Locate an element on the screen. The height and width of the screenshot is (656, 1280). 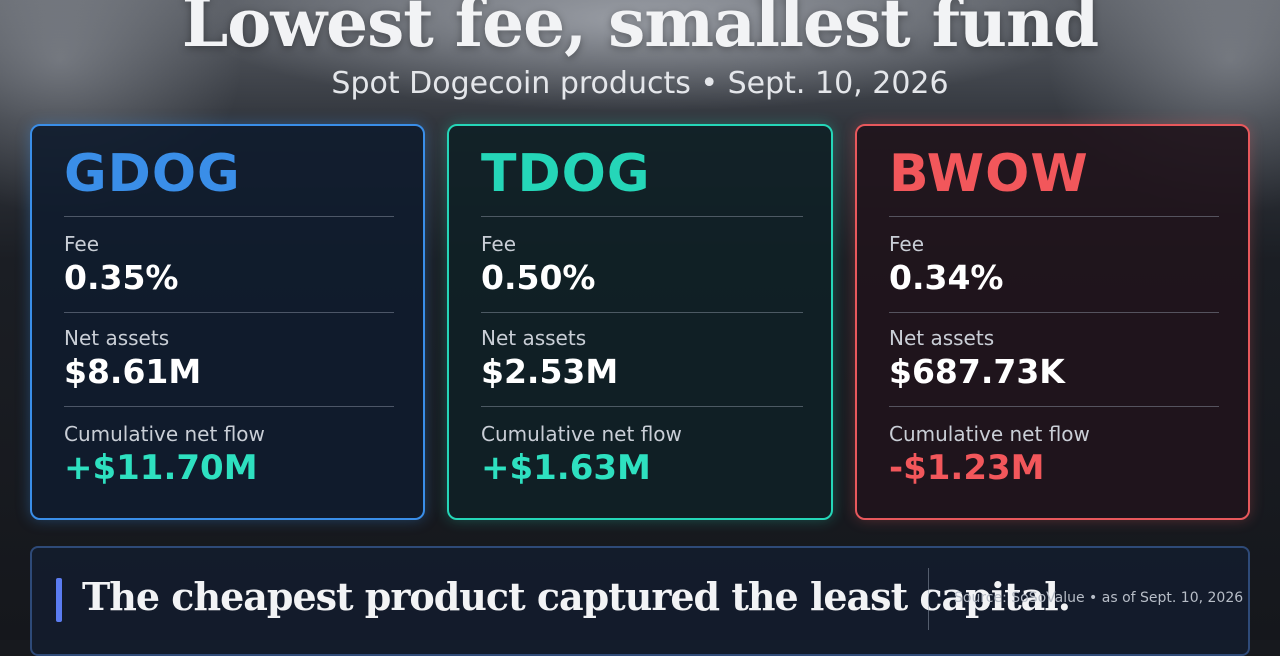
headline: Lowest fee, smallest fund is located at coordinates (640, 31).